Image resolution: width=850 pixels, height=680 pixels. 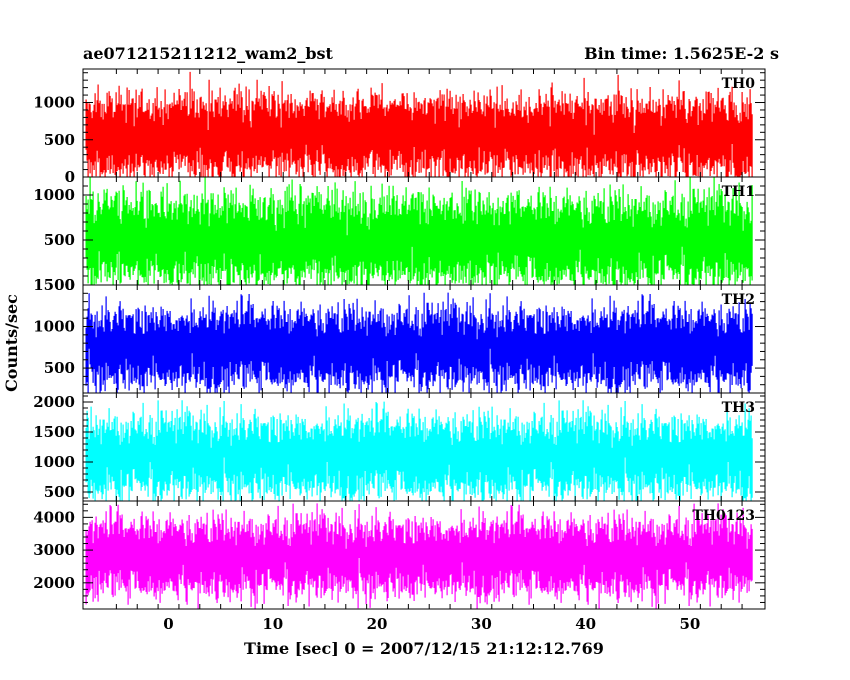 I want to click on panel-th0: 0 500 1000 TH0, so click(x=399, y=127).